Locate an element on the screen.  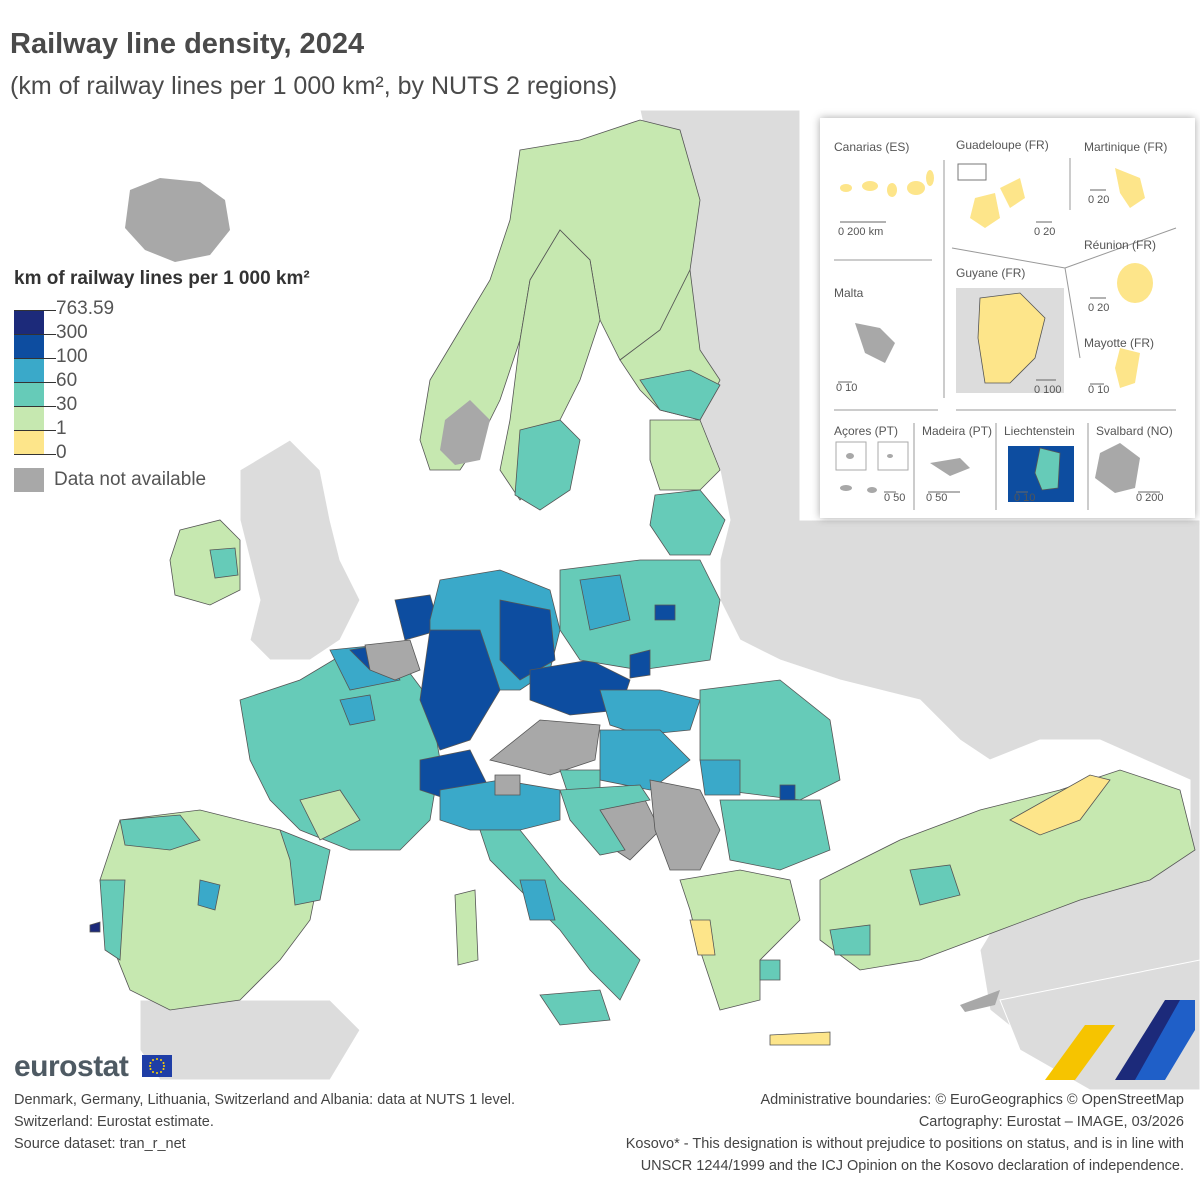
inset-label-canarias: Canarias (ES) is located at coordinates (872, 147).